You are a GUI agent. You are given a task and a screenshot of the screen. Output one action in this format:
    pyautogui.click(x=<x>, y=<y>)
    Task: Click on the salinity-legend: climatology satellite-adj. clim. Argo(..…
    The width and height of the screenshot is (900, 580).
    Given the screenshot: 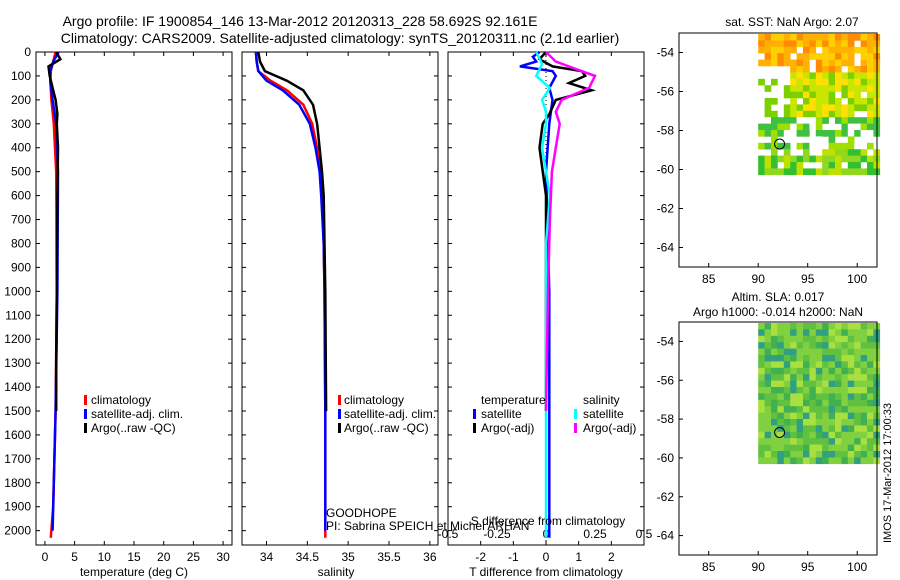 What is the action you would take?
    pyautogui.click(x=387, y=414)
    